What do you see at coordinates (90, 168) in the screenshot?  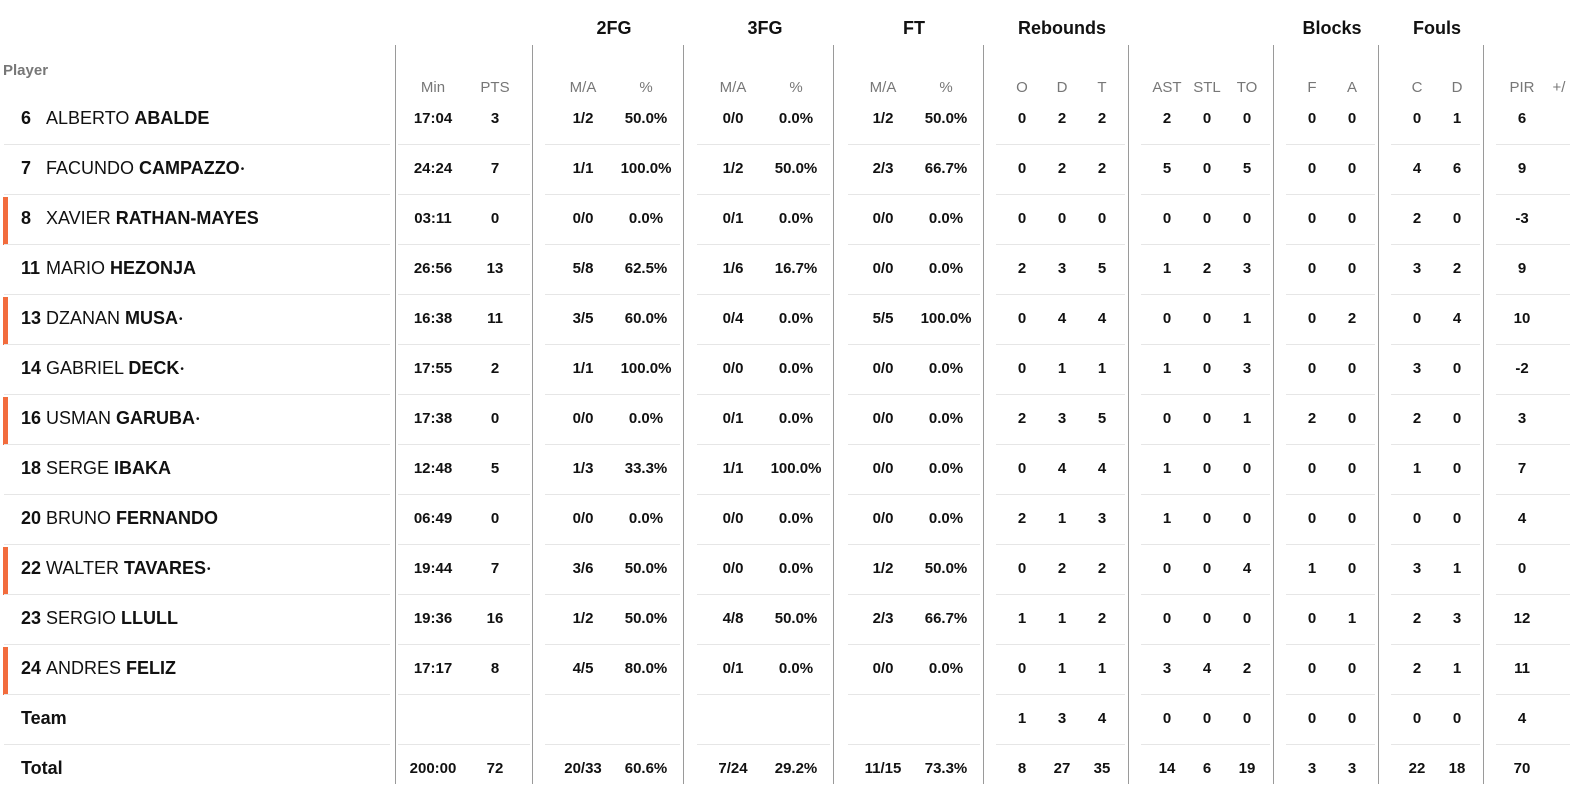 I see `player-first-name: FACUNDO` at bounding box center [90, 168].